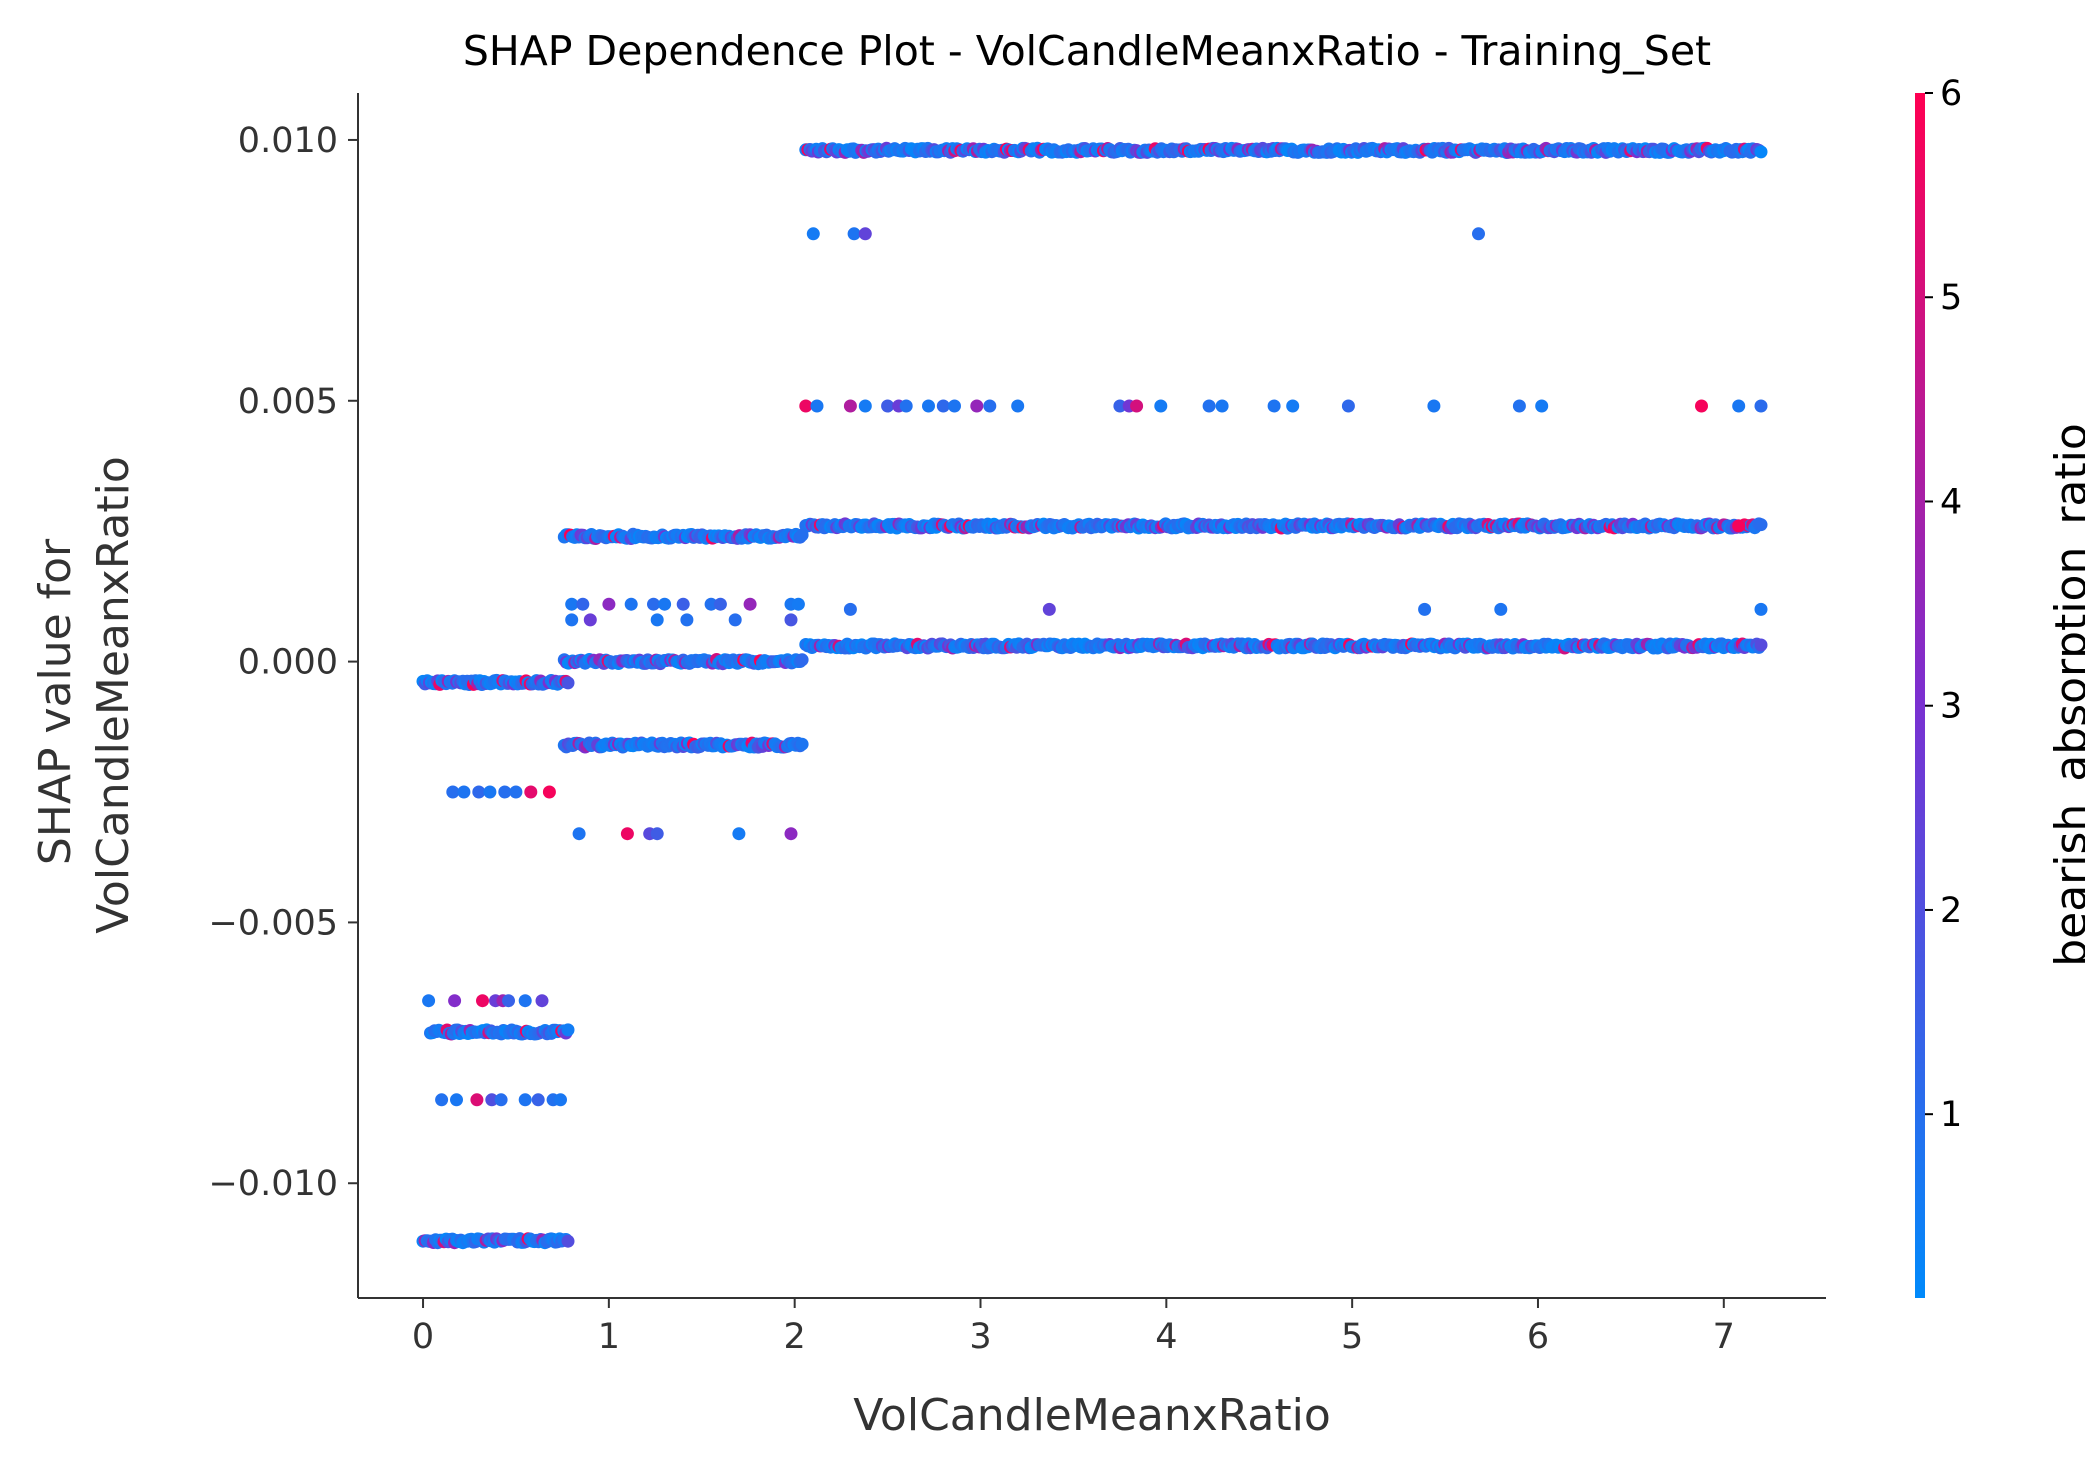 The height and width of the screenshot is (1470, 2085). Describe the element at coordinates (1951, 911) in the screenshot. I see `colorbar-tick-label: 2` at that location.